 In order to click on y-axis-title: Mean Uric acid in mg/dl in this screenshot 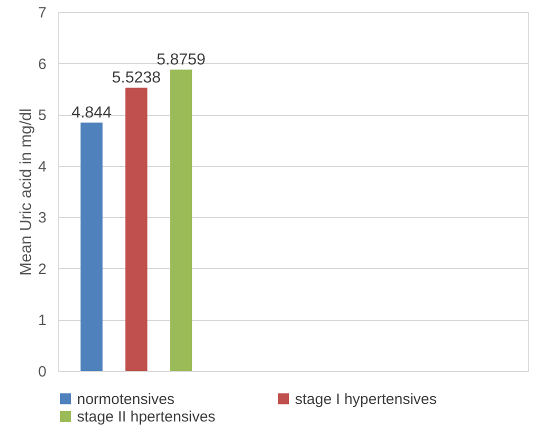, I will do `click(27, 192)`.